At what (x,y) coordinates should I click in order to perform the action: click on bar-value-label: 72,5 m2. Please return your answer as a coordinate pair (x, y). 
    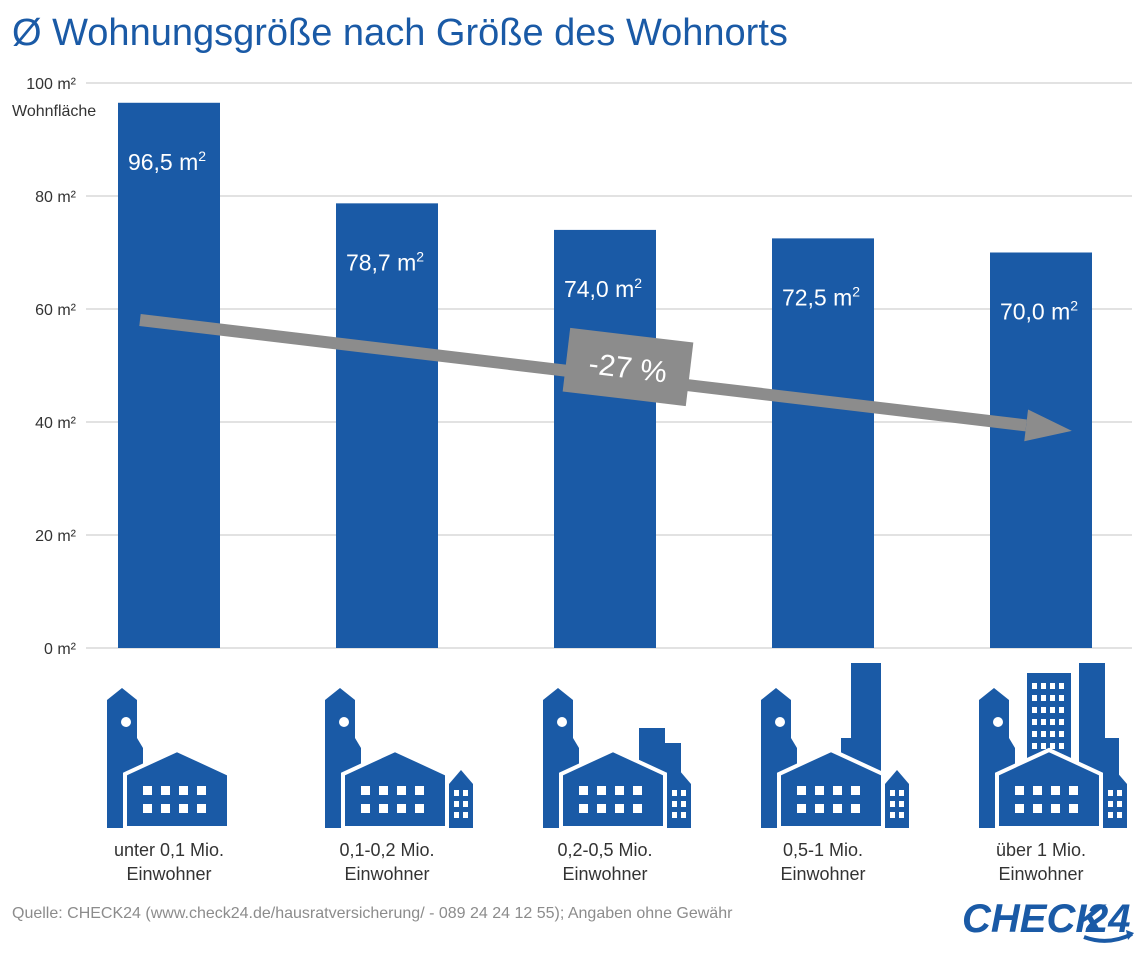
    Looking at the image, I should click on (821, 296).